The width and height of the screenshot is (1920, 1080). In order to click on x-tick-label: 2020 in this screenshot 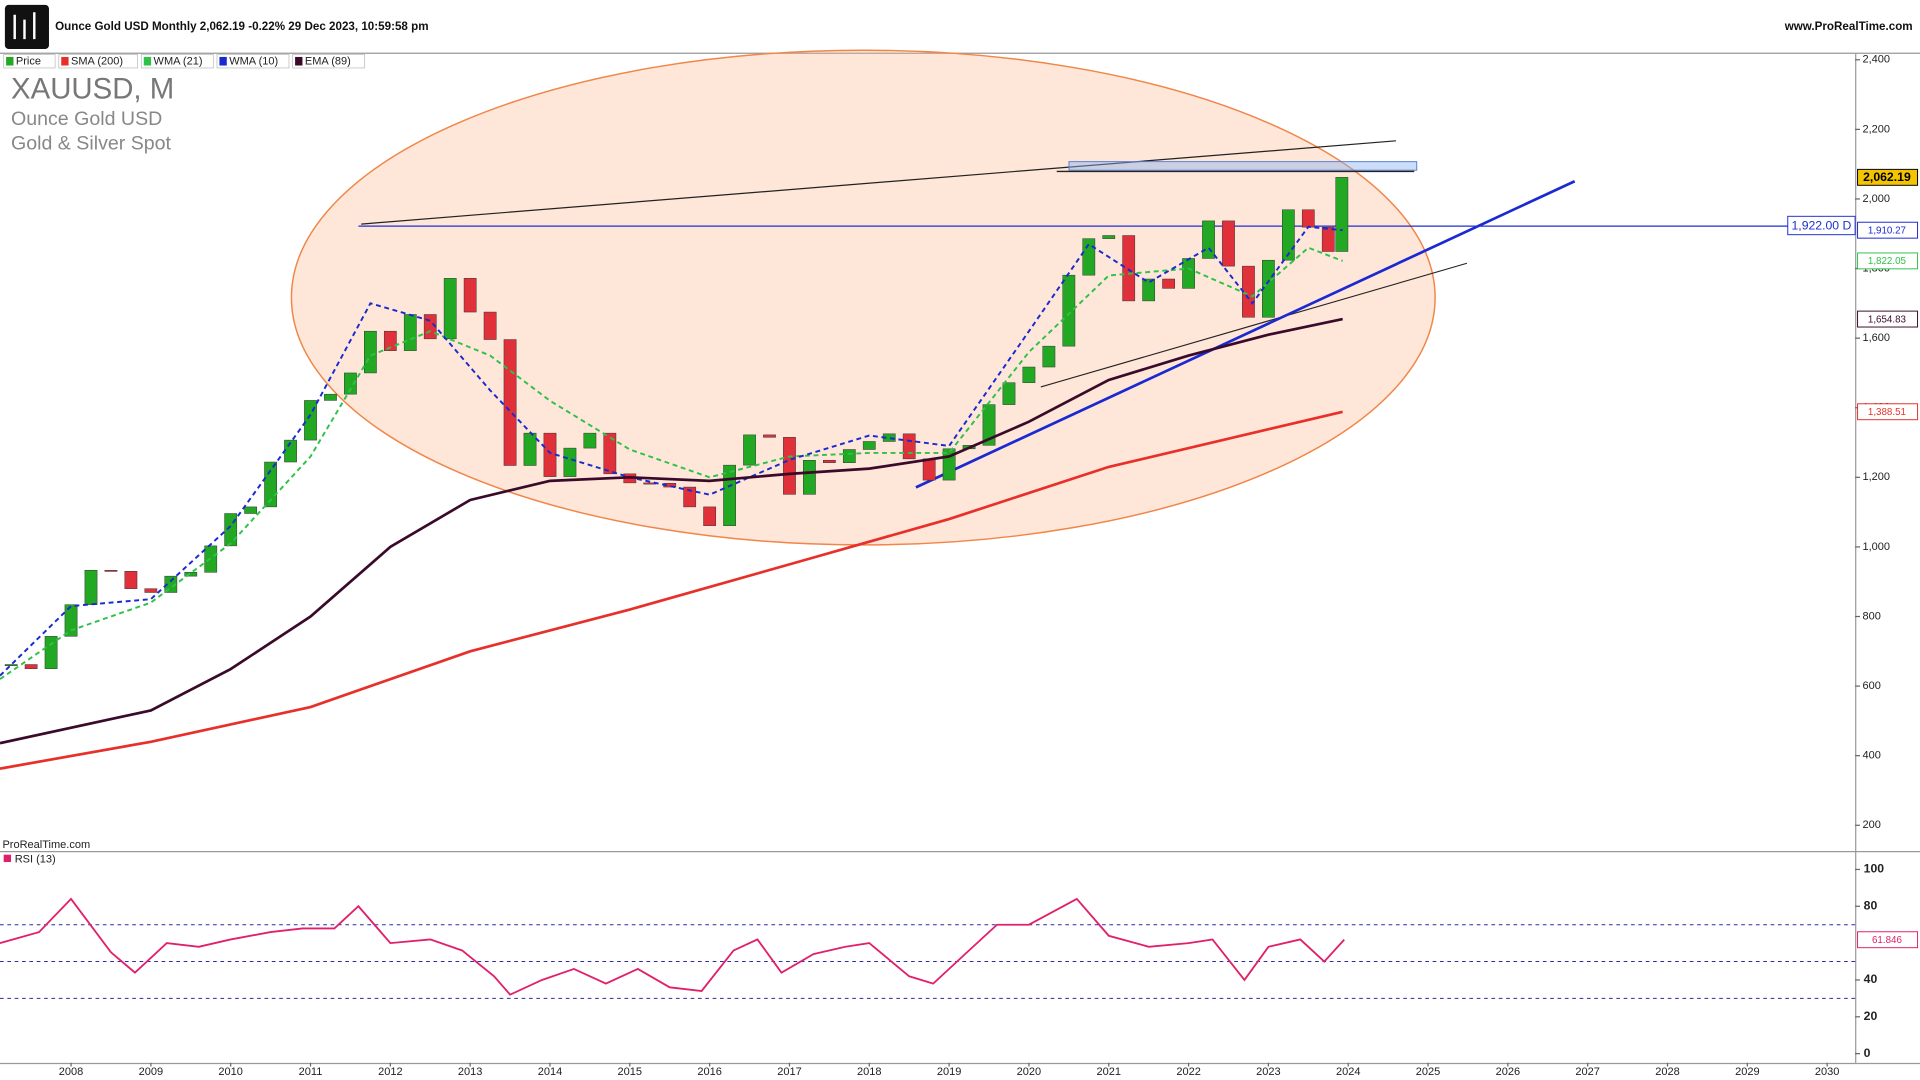, I will do `click(1029, 1072)`.